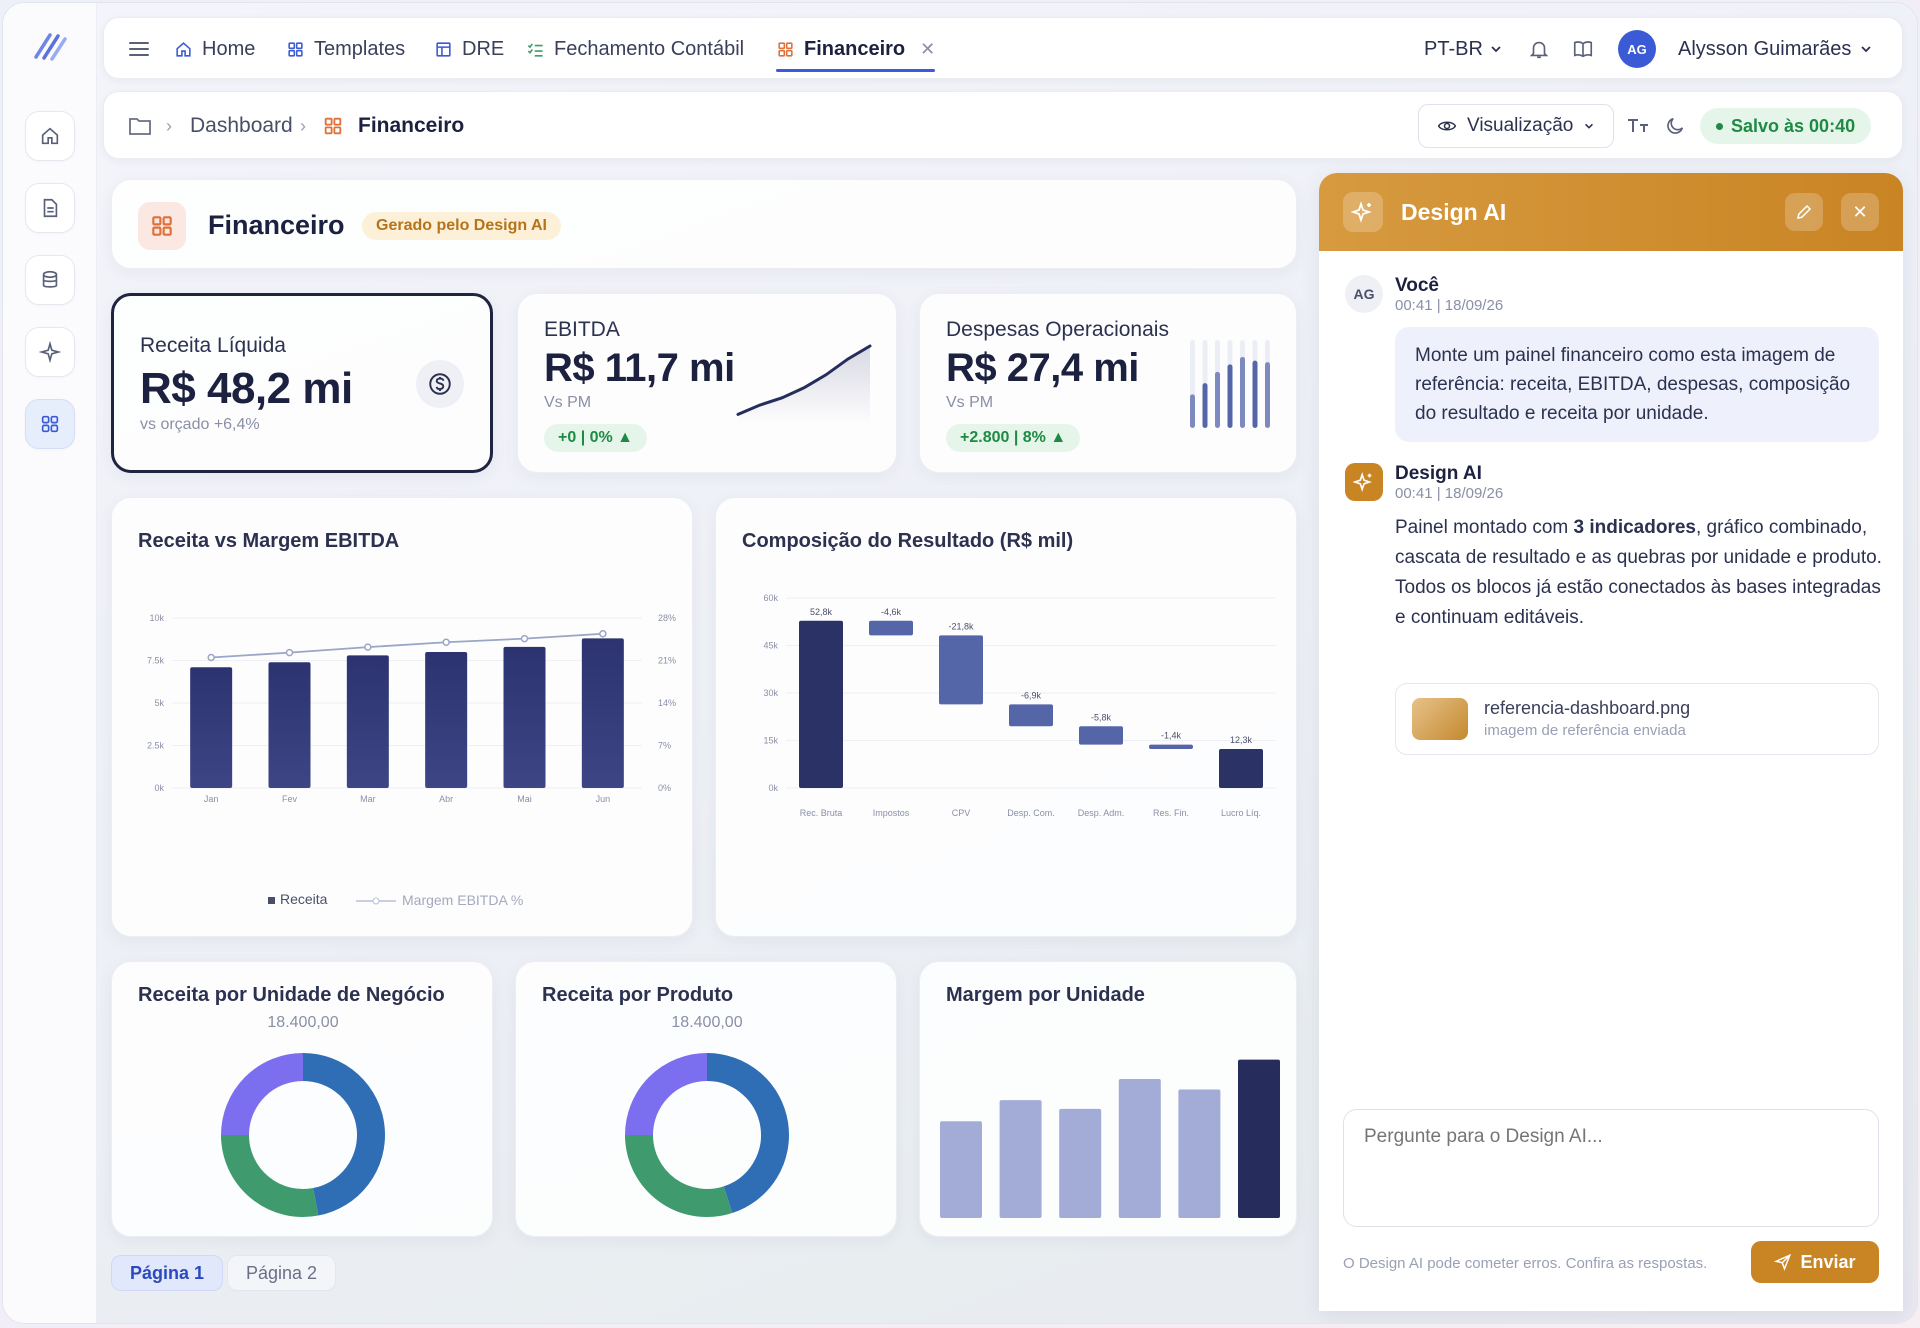 This screenshot has width=1920, height=1328. Describe the element at coordinates (1804, 212) in the screenshot. I see `edit-button` at that location.